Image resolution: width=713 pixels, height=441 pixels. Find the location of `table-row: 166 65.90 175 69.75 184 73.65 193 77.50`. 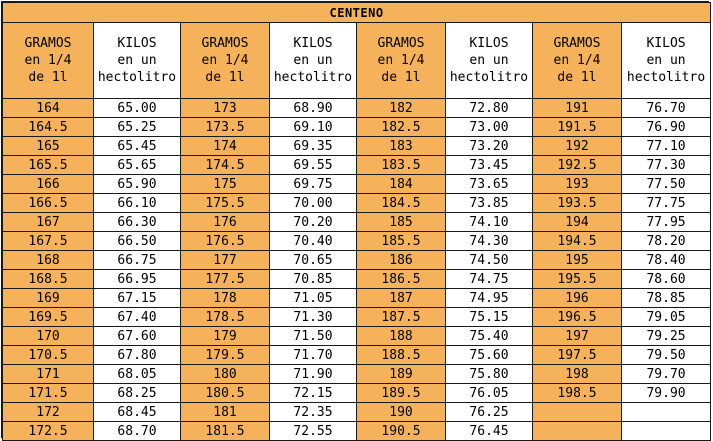

table-row: 166 65.90 175 69.75 184 73.65 193 77.50 is located at coordinates (357, 184).